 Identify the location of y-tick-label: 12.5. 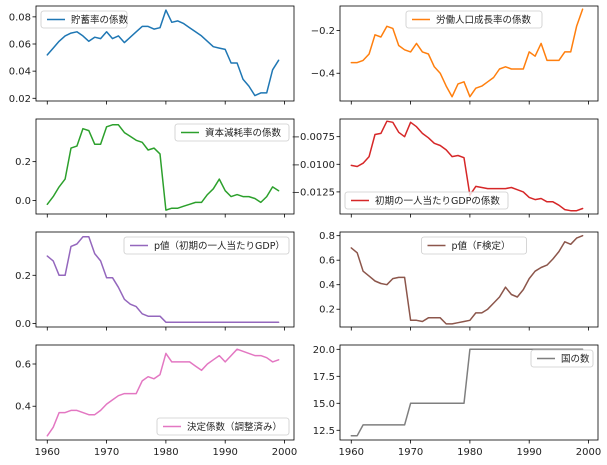
(324, 431).